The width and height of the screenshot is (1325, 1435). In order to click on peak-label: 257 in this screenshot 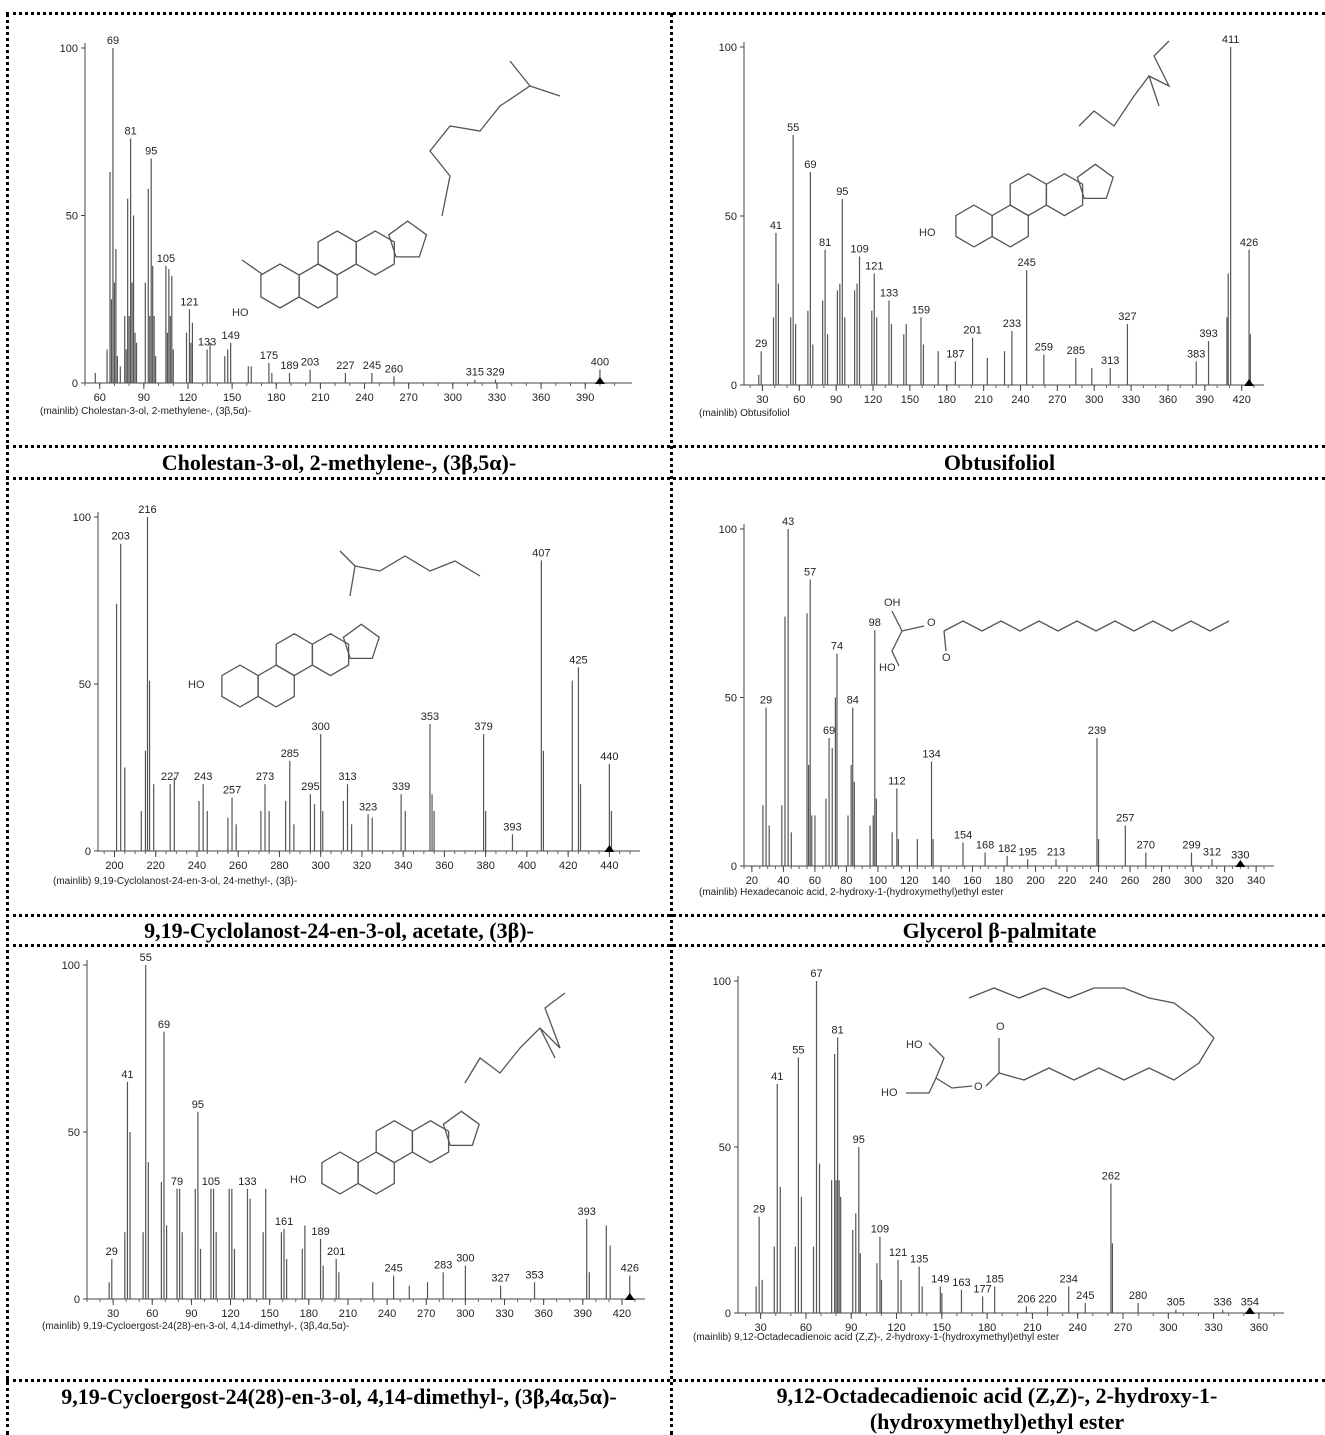, I will do `click(232, 791)`.